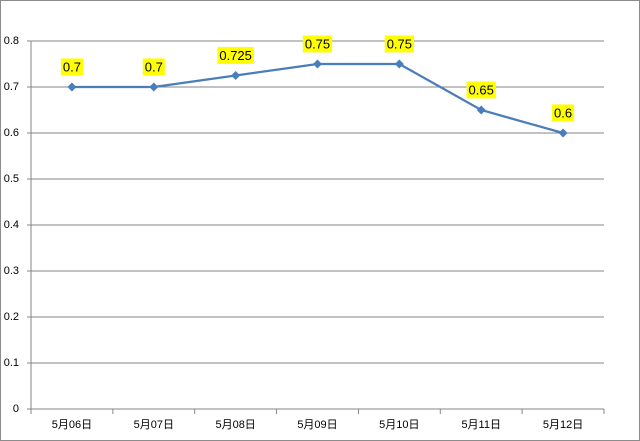 This screenshot has height=441, width=640. I want to click on y-tick-label: 0.6, so click(11, 133).